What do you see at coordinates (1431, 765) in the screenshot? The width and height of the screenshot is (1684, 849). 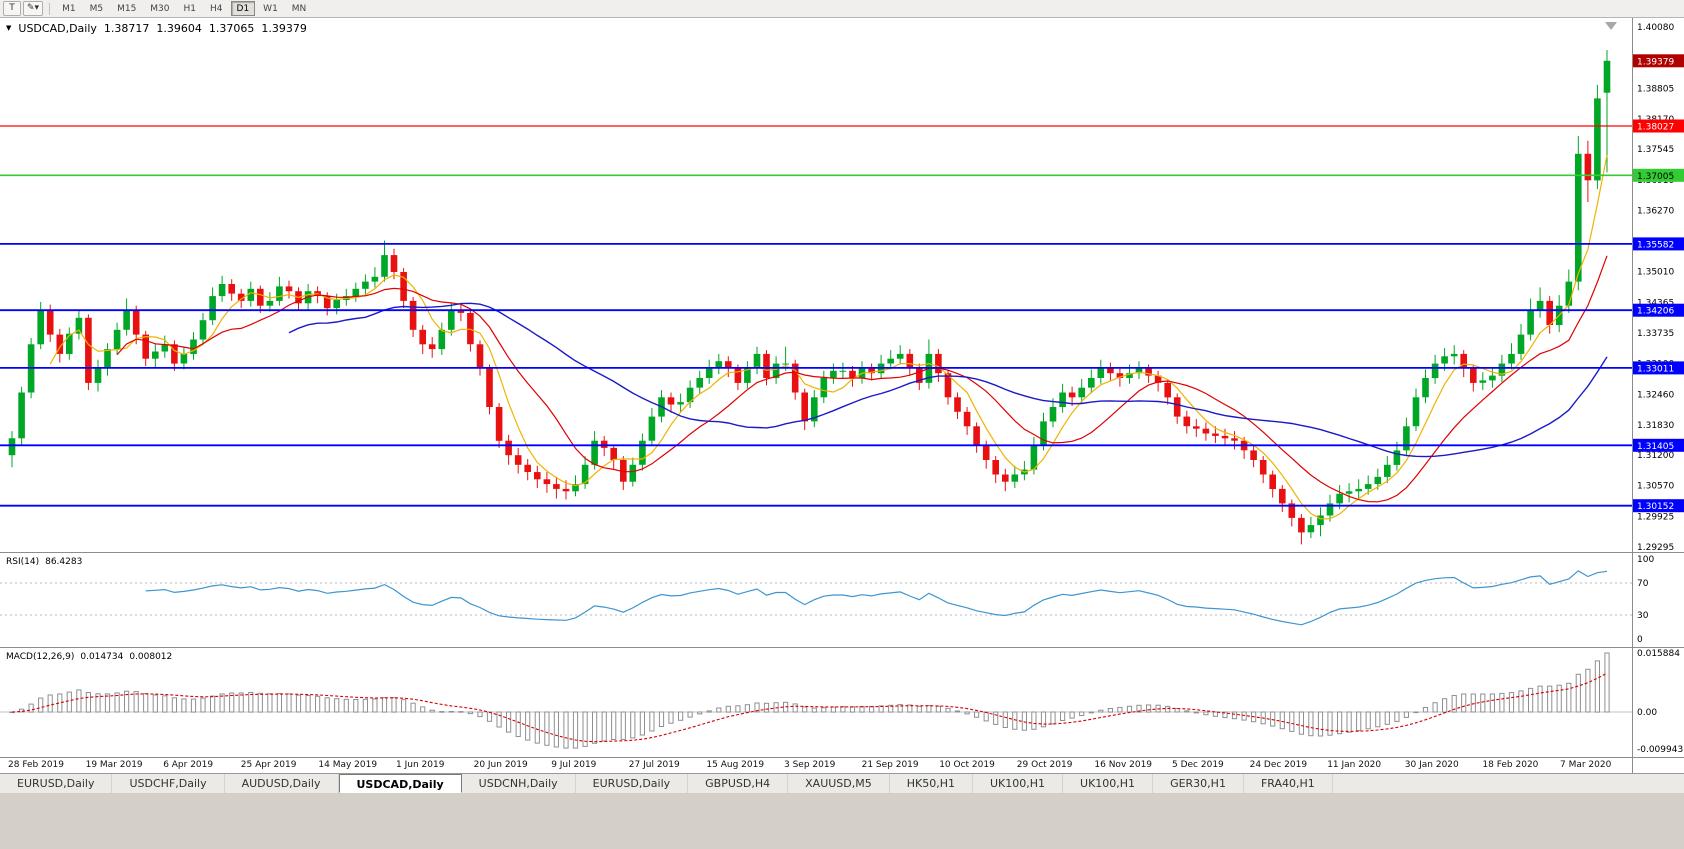 I see `date-axis-label: 30 Jan 2020` at bounding box center [1431, 765].